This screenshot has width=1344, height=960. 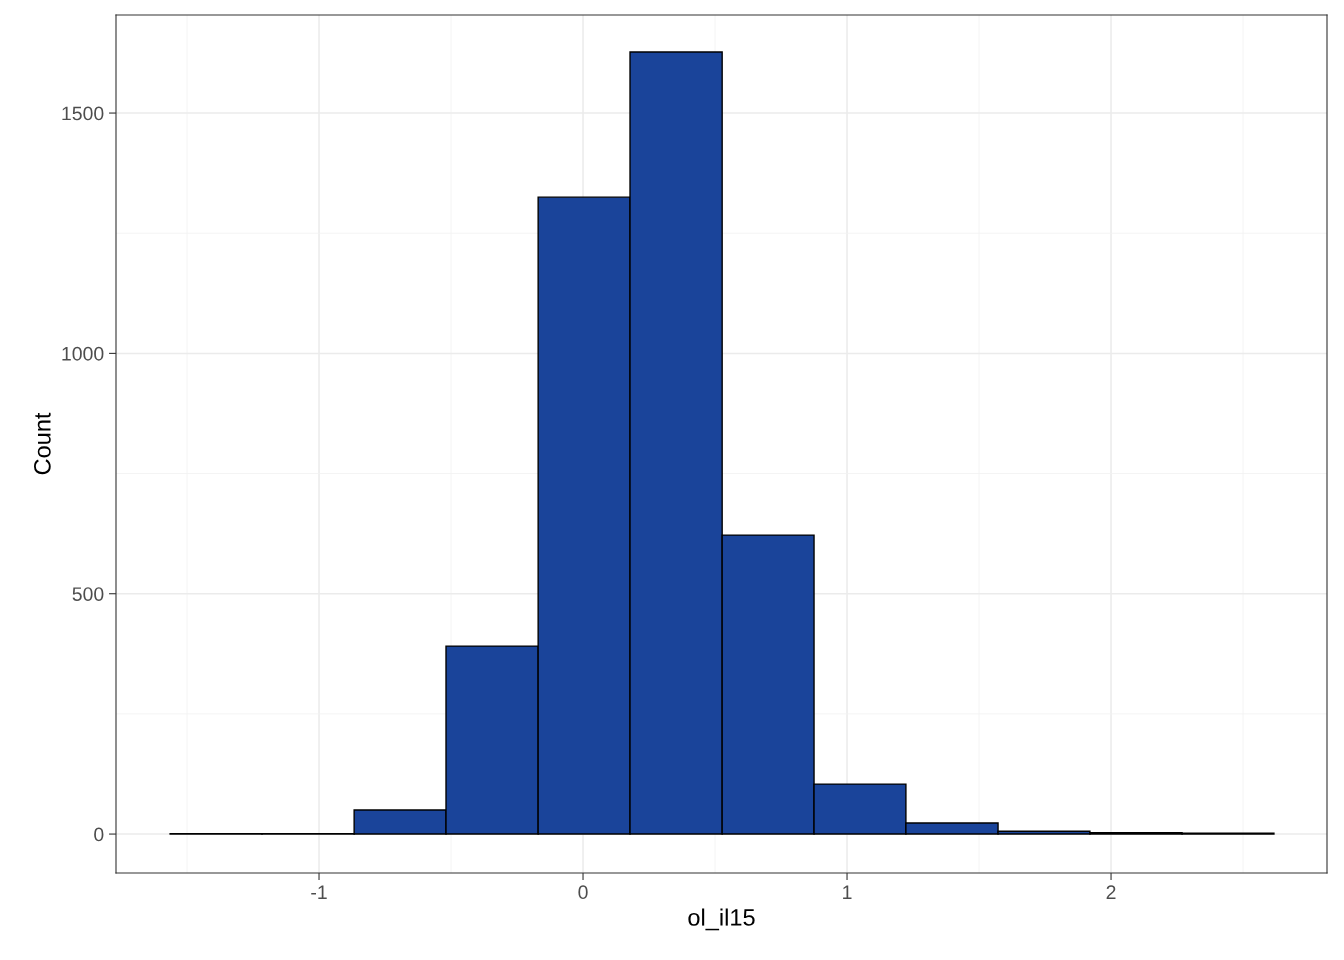 What do you see at coordinates (319, 892) in the screenshot?
I see `x-tick-label: -1` at bounding box center [319, 892].